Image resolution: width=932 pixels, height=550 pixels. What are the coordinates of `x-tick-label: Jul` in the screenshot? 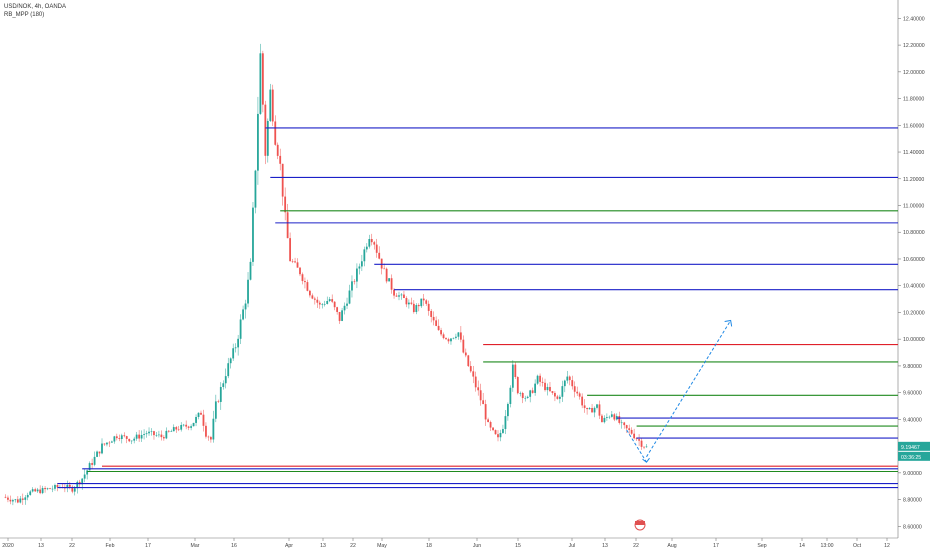 It's located at (572, 546).